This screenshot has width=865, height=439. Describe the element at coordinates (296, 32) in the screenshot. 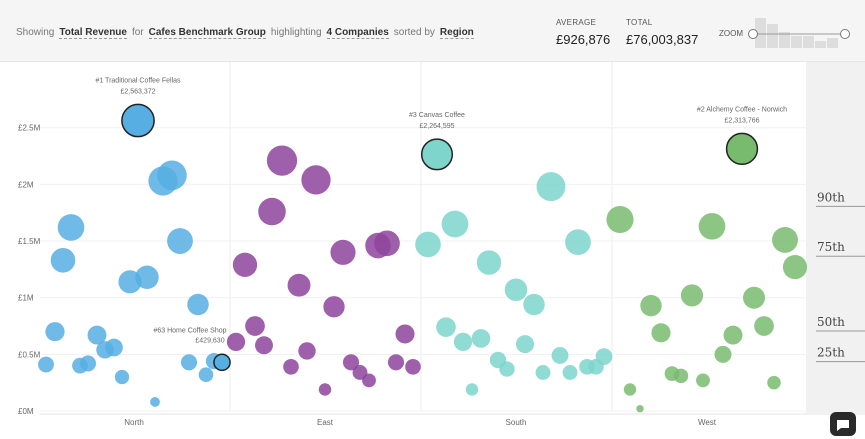

I see `summary-text: highlighting` at that location.